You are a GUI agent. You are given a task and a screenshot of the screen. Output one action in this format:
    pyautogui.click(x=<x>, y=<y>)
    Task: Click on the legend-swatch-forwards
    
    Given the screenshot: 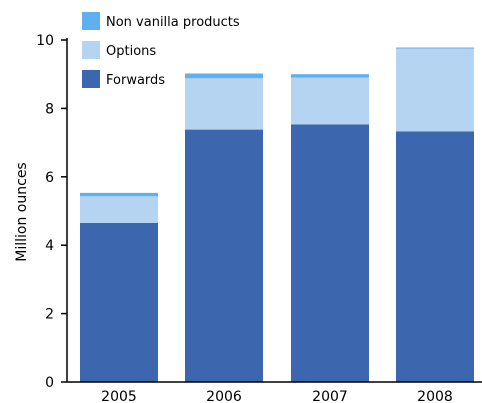 What is the action you would take?
    pyautogui.click(x=91, y=79)
    